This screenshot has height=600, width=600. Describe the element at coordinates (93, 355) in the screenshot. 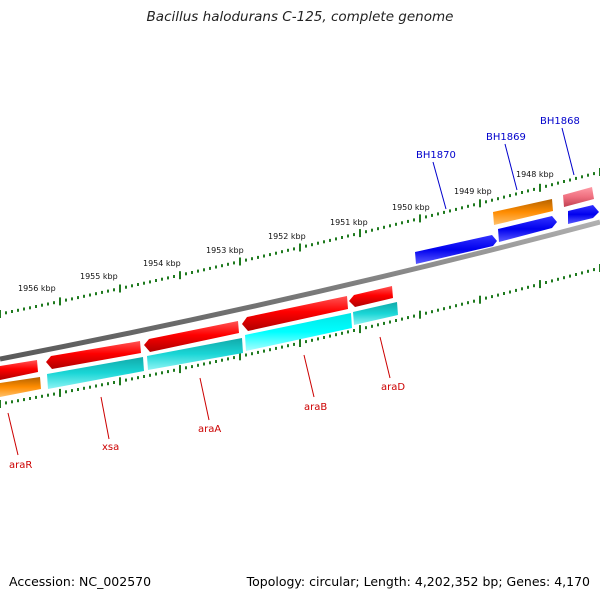

I see `gene-xsa` at that location.